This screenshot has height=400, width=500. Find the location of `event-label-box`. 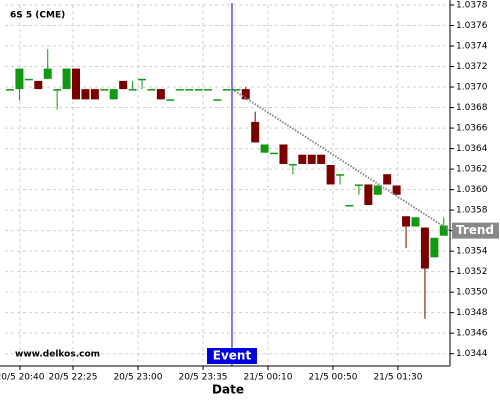

event-label-box is located at coordinates (231, 356).